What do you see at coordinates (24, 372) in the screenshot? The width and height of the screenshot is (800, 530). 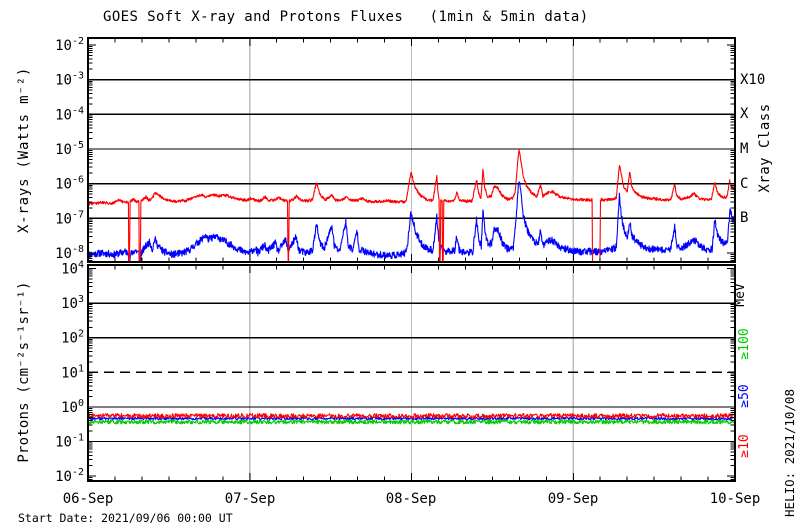 I see `protons-y-axis-label: Protons (cm⁻²s⁻¹sr⁻¹)` at bounding box center [24, 372].